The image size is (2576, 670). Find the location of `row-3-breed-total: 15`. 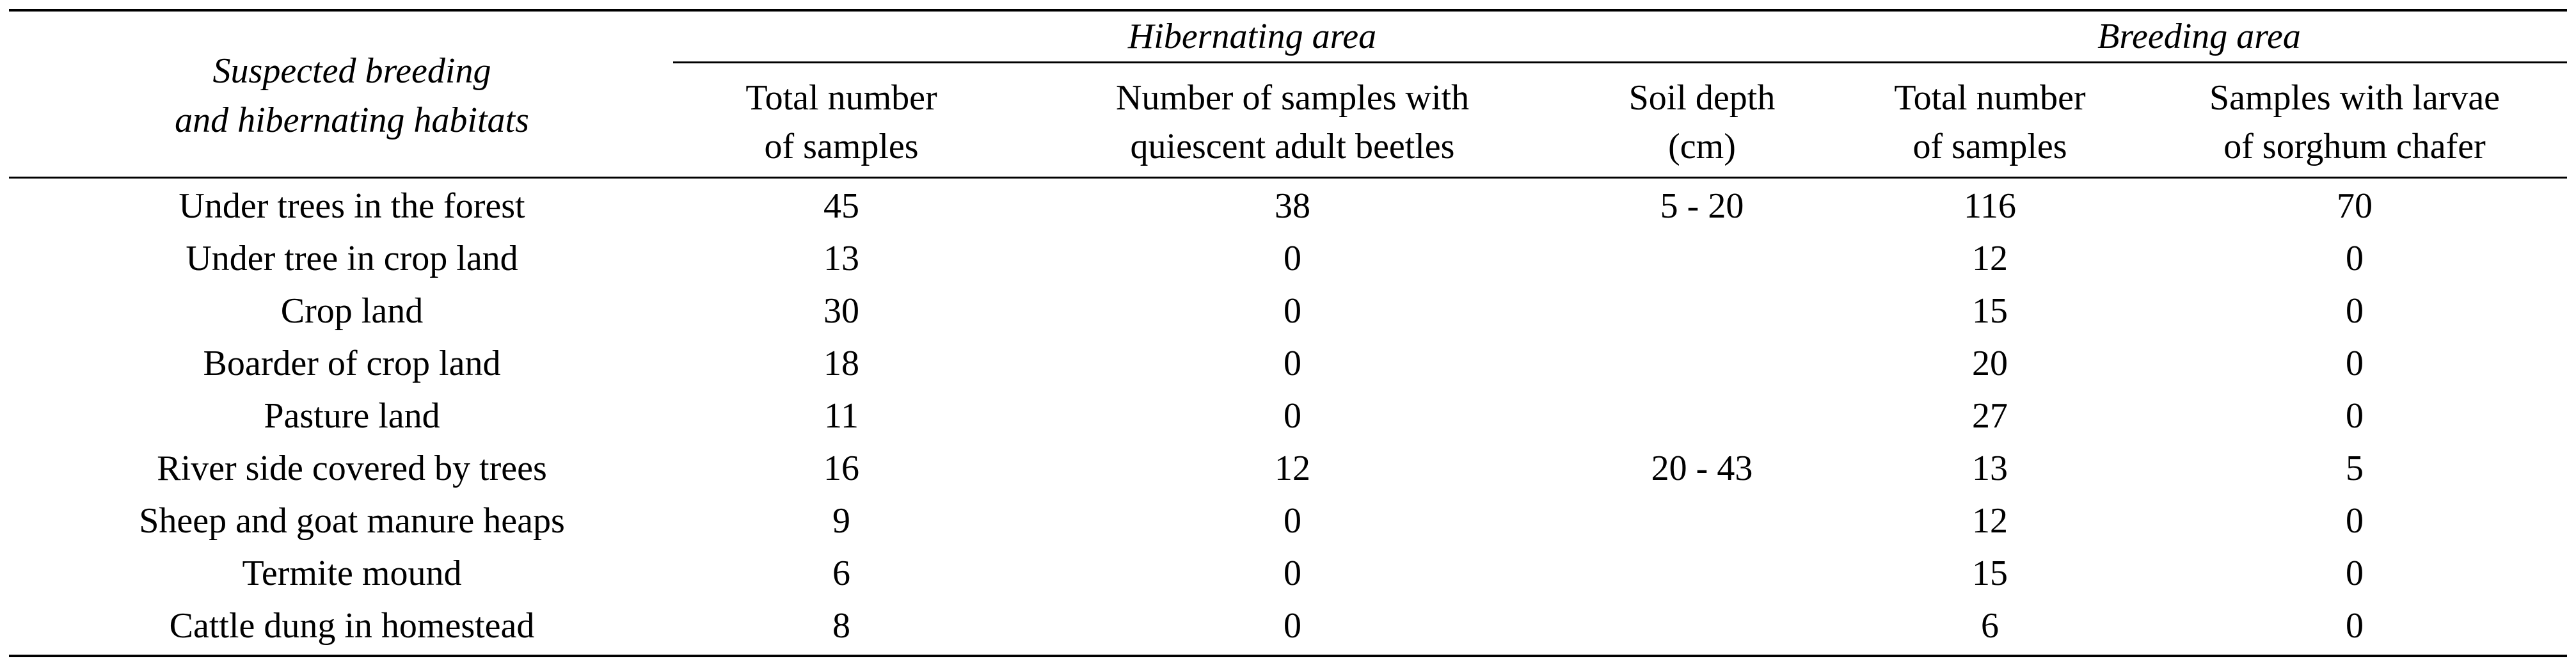

row-3-breed-total: 15 is located at coordinates (1990, 311).